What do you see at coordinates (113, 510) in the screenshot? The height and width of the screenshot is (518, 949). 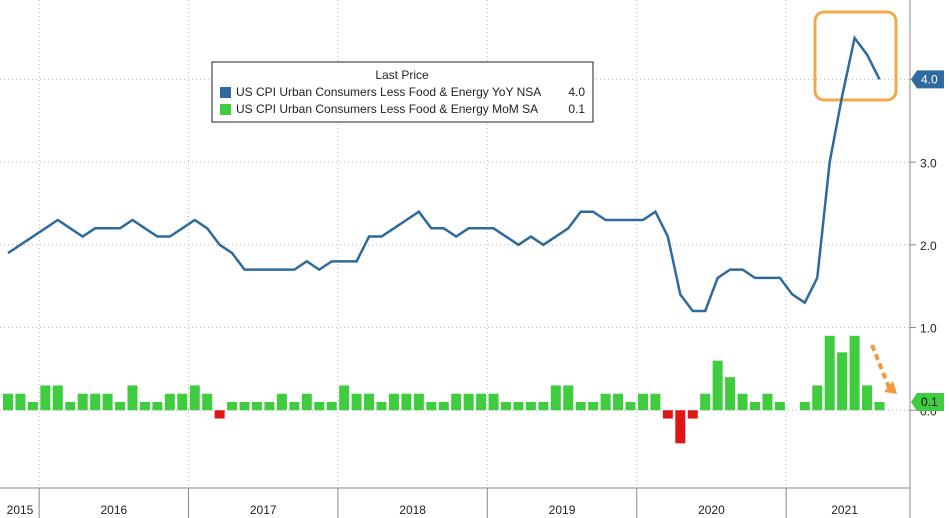 I see `x-tick-label: 2016` at bounding box center [113, 510].